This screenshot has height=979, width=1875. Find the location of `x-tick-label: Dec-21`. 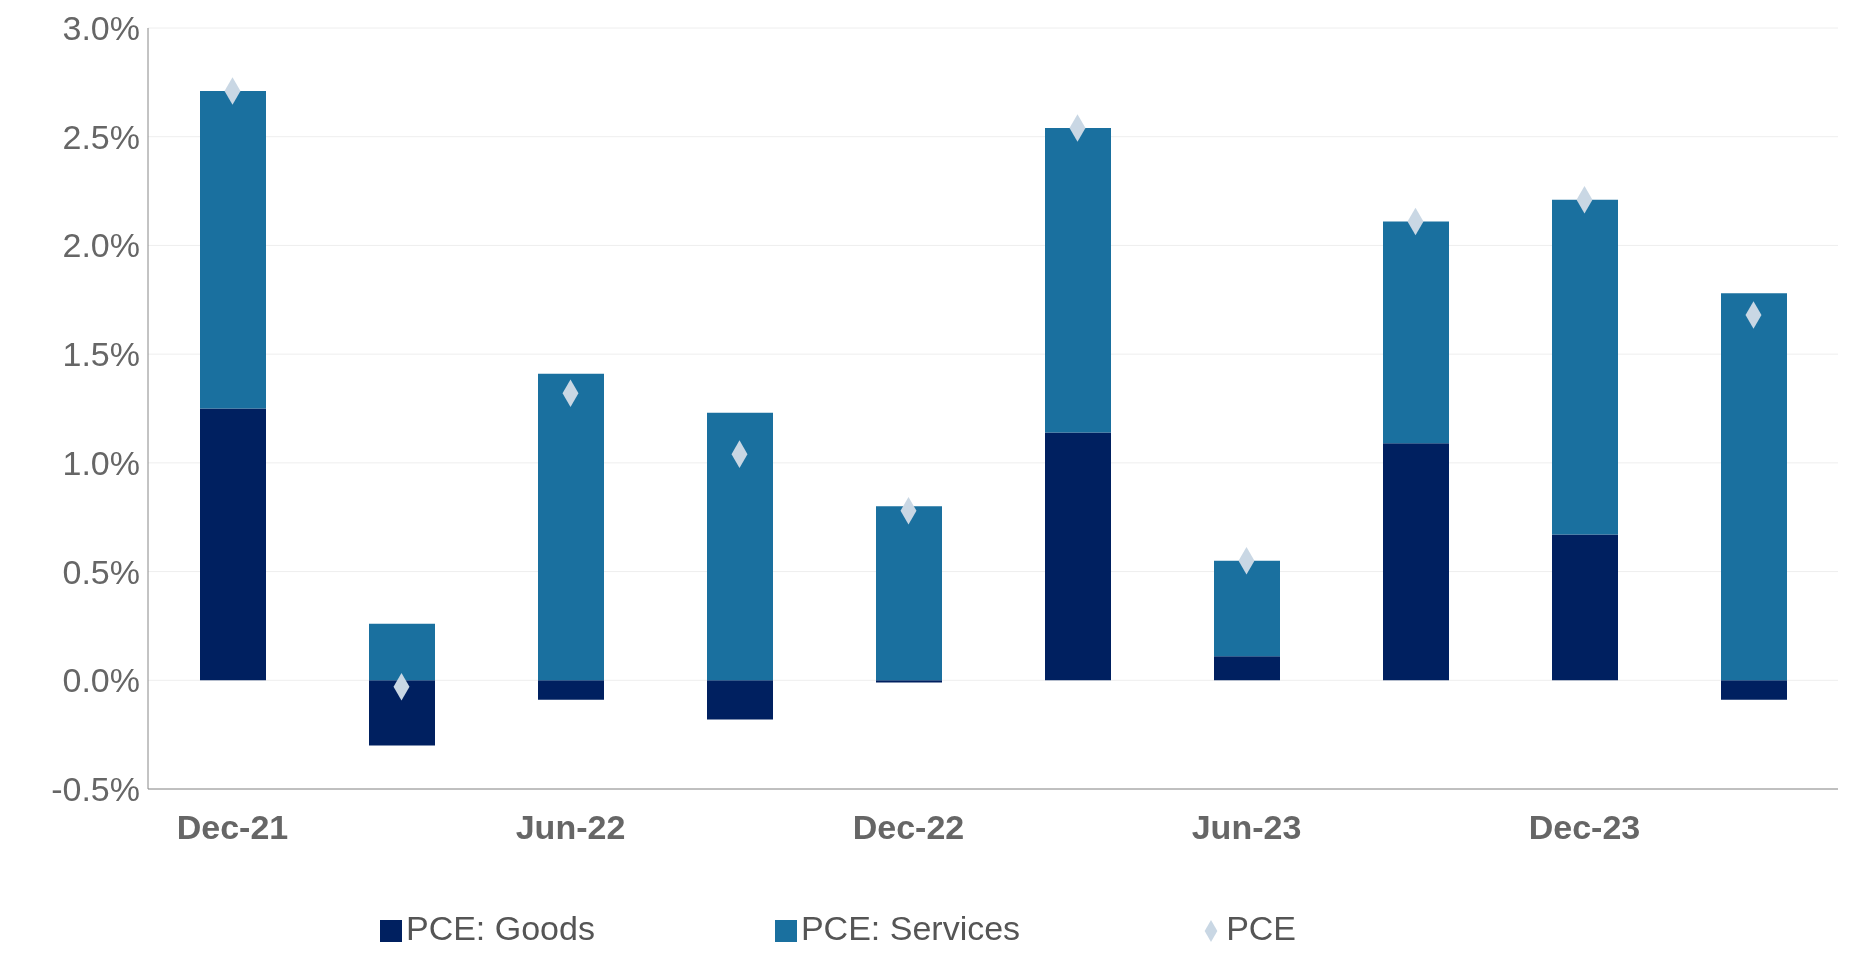

x-tick-label: Dec-21 is located at coordinates (232, 827).